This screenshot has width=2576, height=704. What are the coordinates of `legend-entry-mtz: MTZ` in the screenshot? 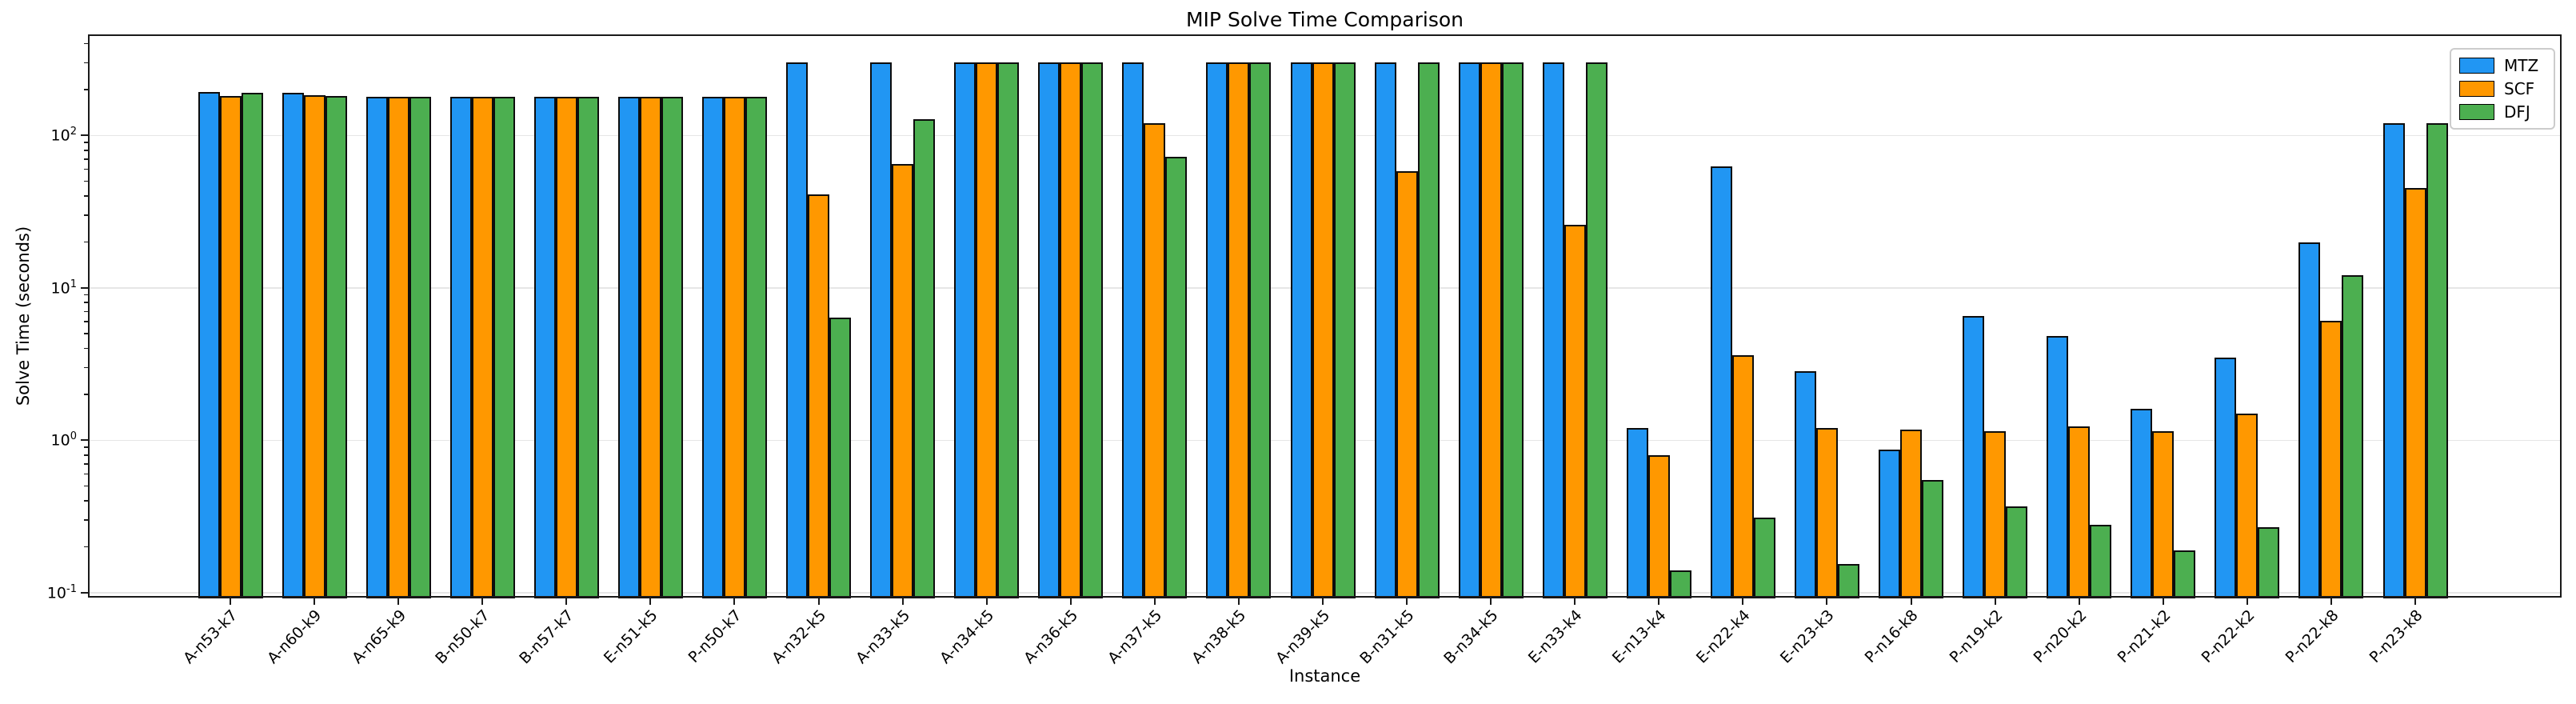 It's located at (2502, 66).